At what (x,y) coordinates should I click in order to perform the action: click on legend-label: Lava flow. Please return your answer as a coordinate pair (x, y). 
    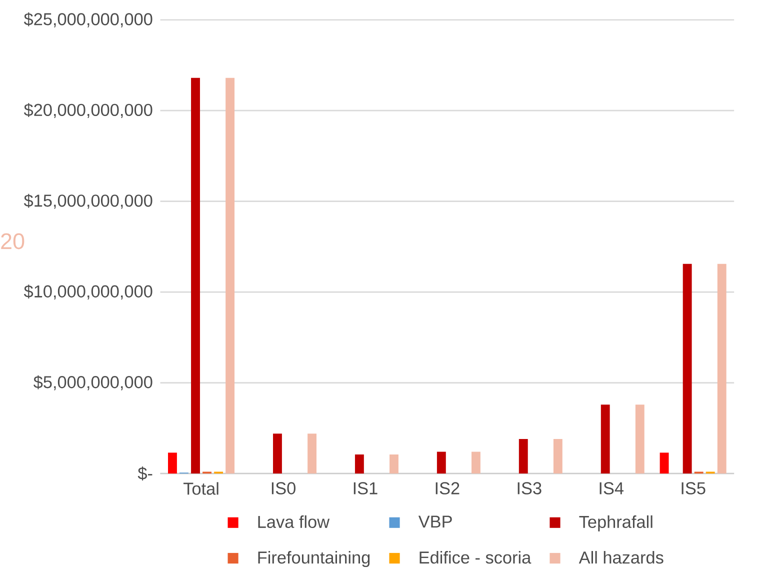
    Looking at the image, I should click on (294, 522).